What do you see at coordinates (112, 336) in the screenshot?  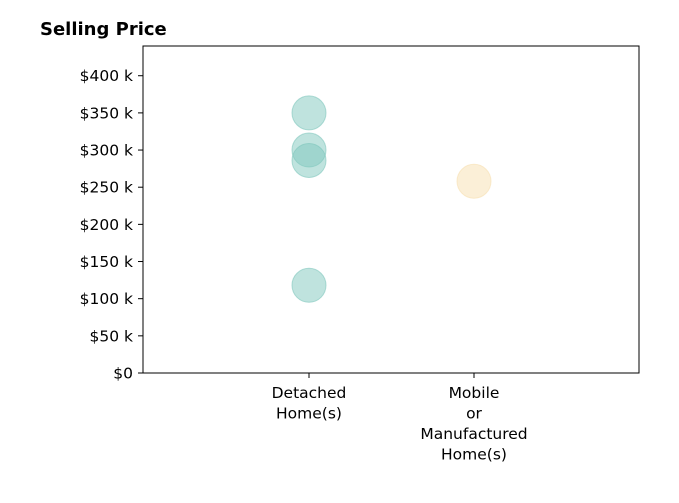 I see `y-tick-label: $50 k` at bounding box center [112, 336].